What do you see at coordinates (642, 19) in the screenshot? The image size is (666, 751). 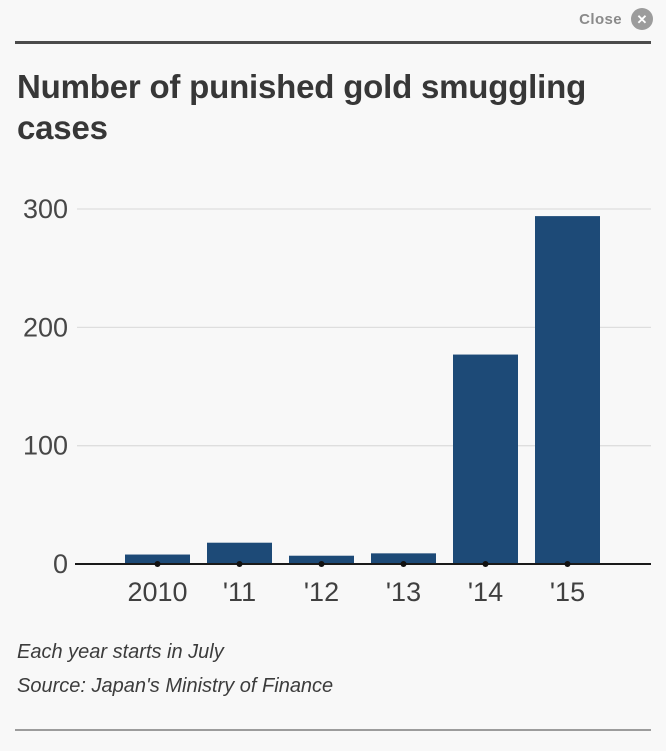 I see `close-icon: ✕` at bounding box center [642, 19].